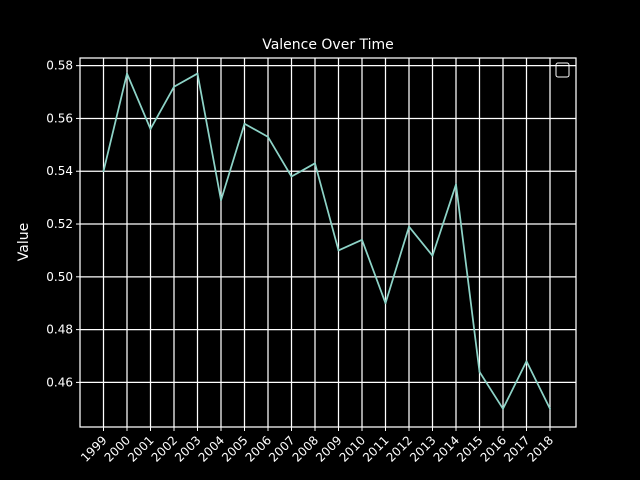  Describe the element at coordinates (493, 448) in the screenshot. I see `x-tick-label: 2016` at that location.